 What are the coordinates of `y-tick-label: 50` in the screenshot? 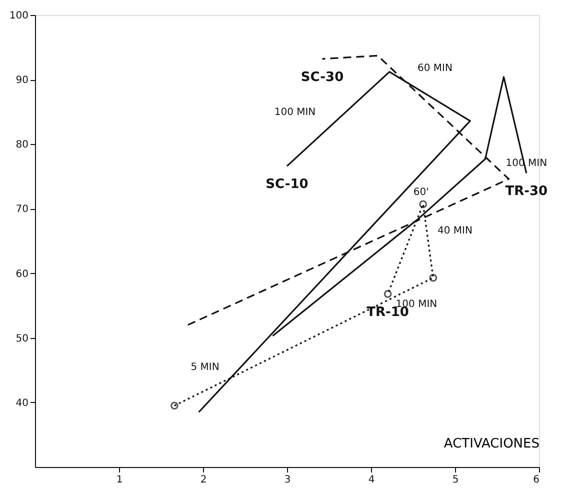 It's located at (22, 338).